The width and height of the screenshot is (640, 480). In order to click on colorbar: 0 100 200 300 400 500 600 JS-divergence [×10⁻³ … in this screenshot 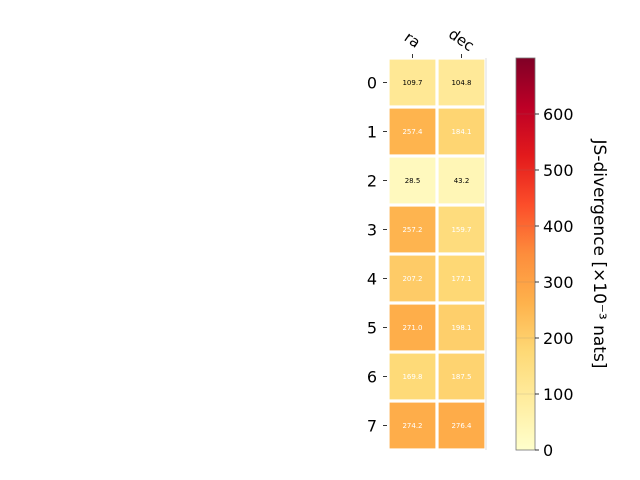, I will do `click(562, 258)`.